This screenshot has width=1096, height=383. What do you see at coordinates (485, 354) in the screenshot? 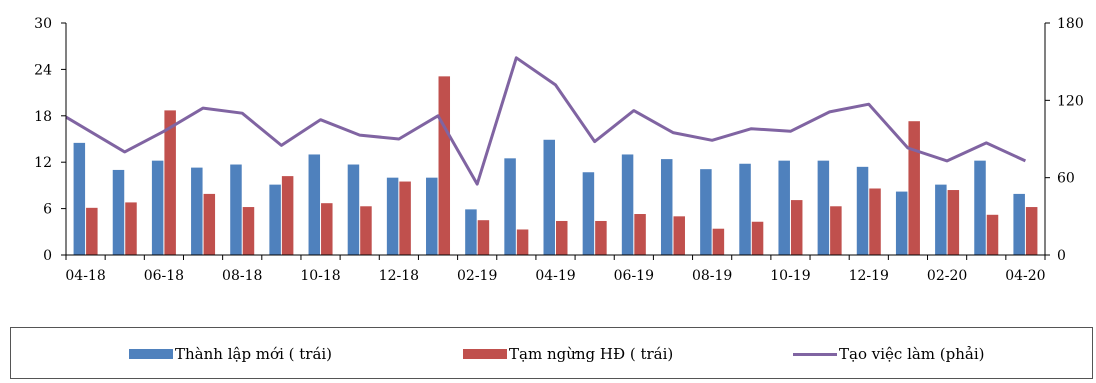
I see `legend-swatch-tam-ngung` at bounding box center [485, 354].